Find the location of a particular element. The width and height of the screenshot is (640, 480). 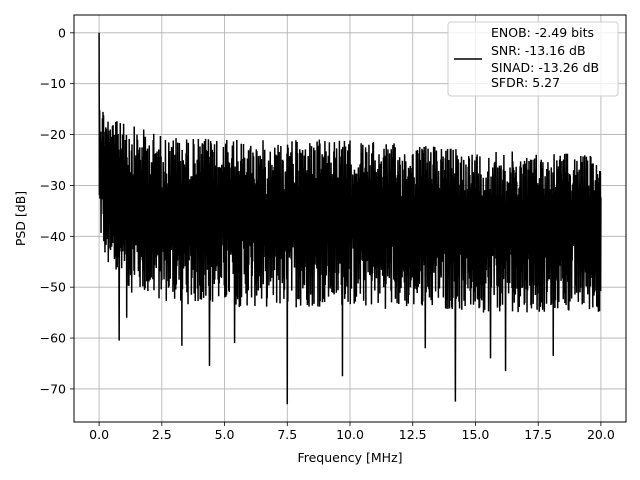

x-tick-label: 10.0 is located at coordinates (350, 434).